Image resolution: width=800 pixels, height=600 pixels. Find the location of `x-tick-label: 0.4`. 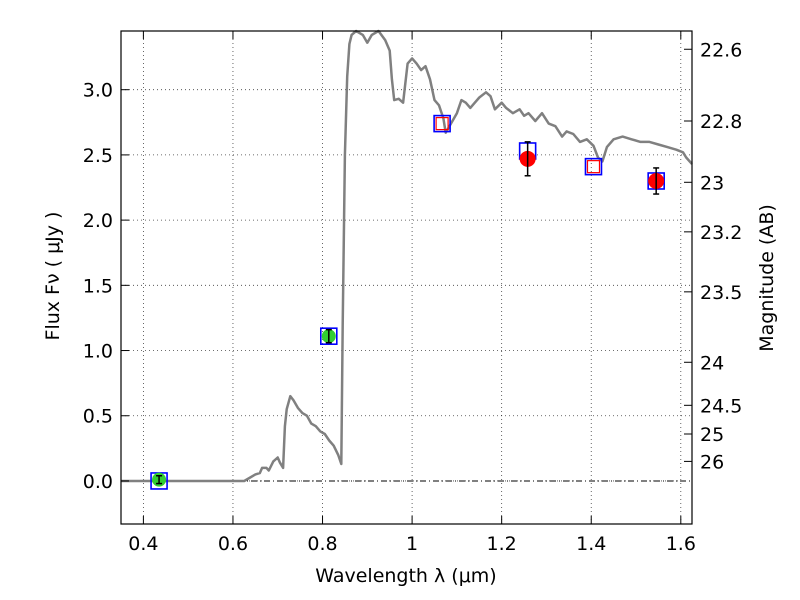

x-tick-label: 0.4 is located at coordinates (143, 544).